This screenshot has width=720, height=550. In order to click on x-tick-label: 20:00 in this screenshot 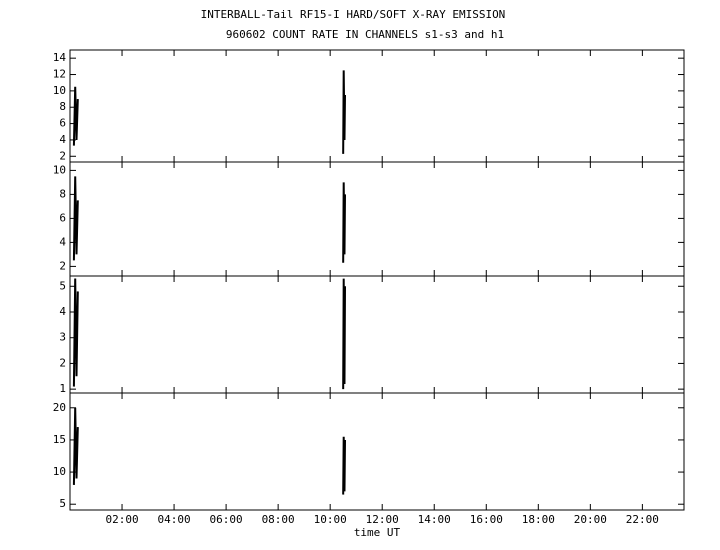, I will do `click(590, 519)`.